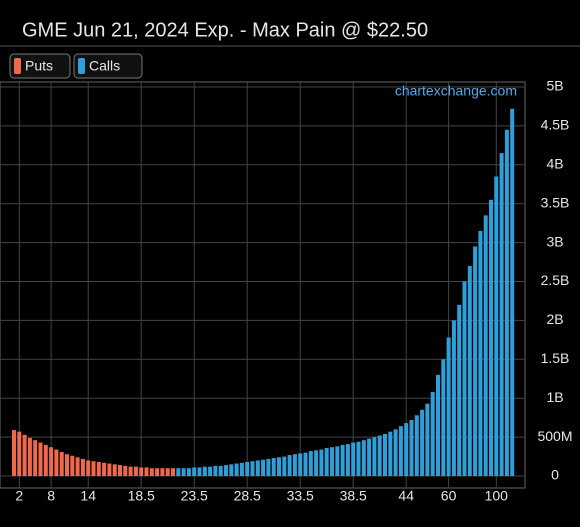 Image resolution: width=580 pixels, height=527 pixels. I want to click on y-tick-label: 1B, so click(554, 397).